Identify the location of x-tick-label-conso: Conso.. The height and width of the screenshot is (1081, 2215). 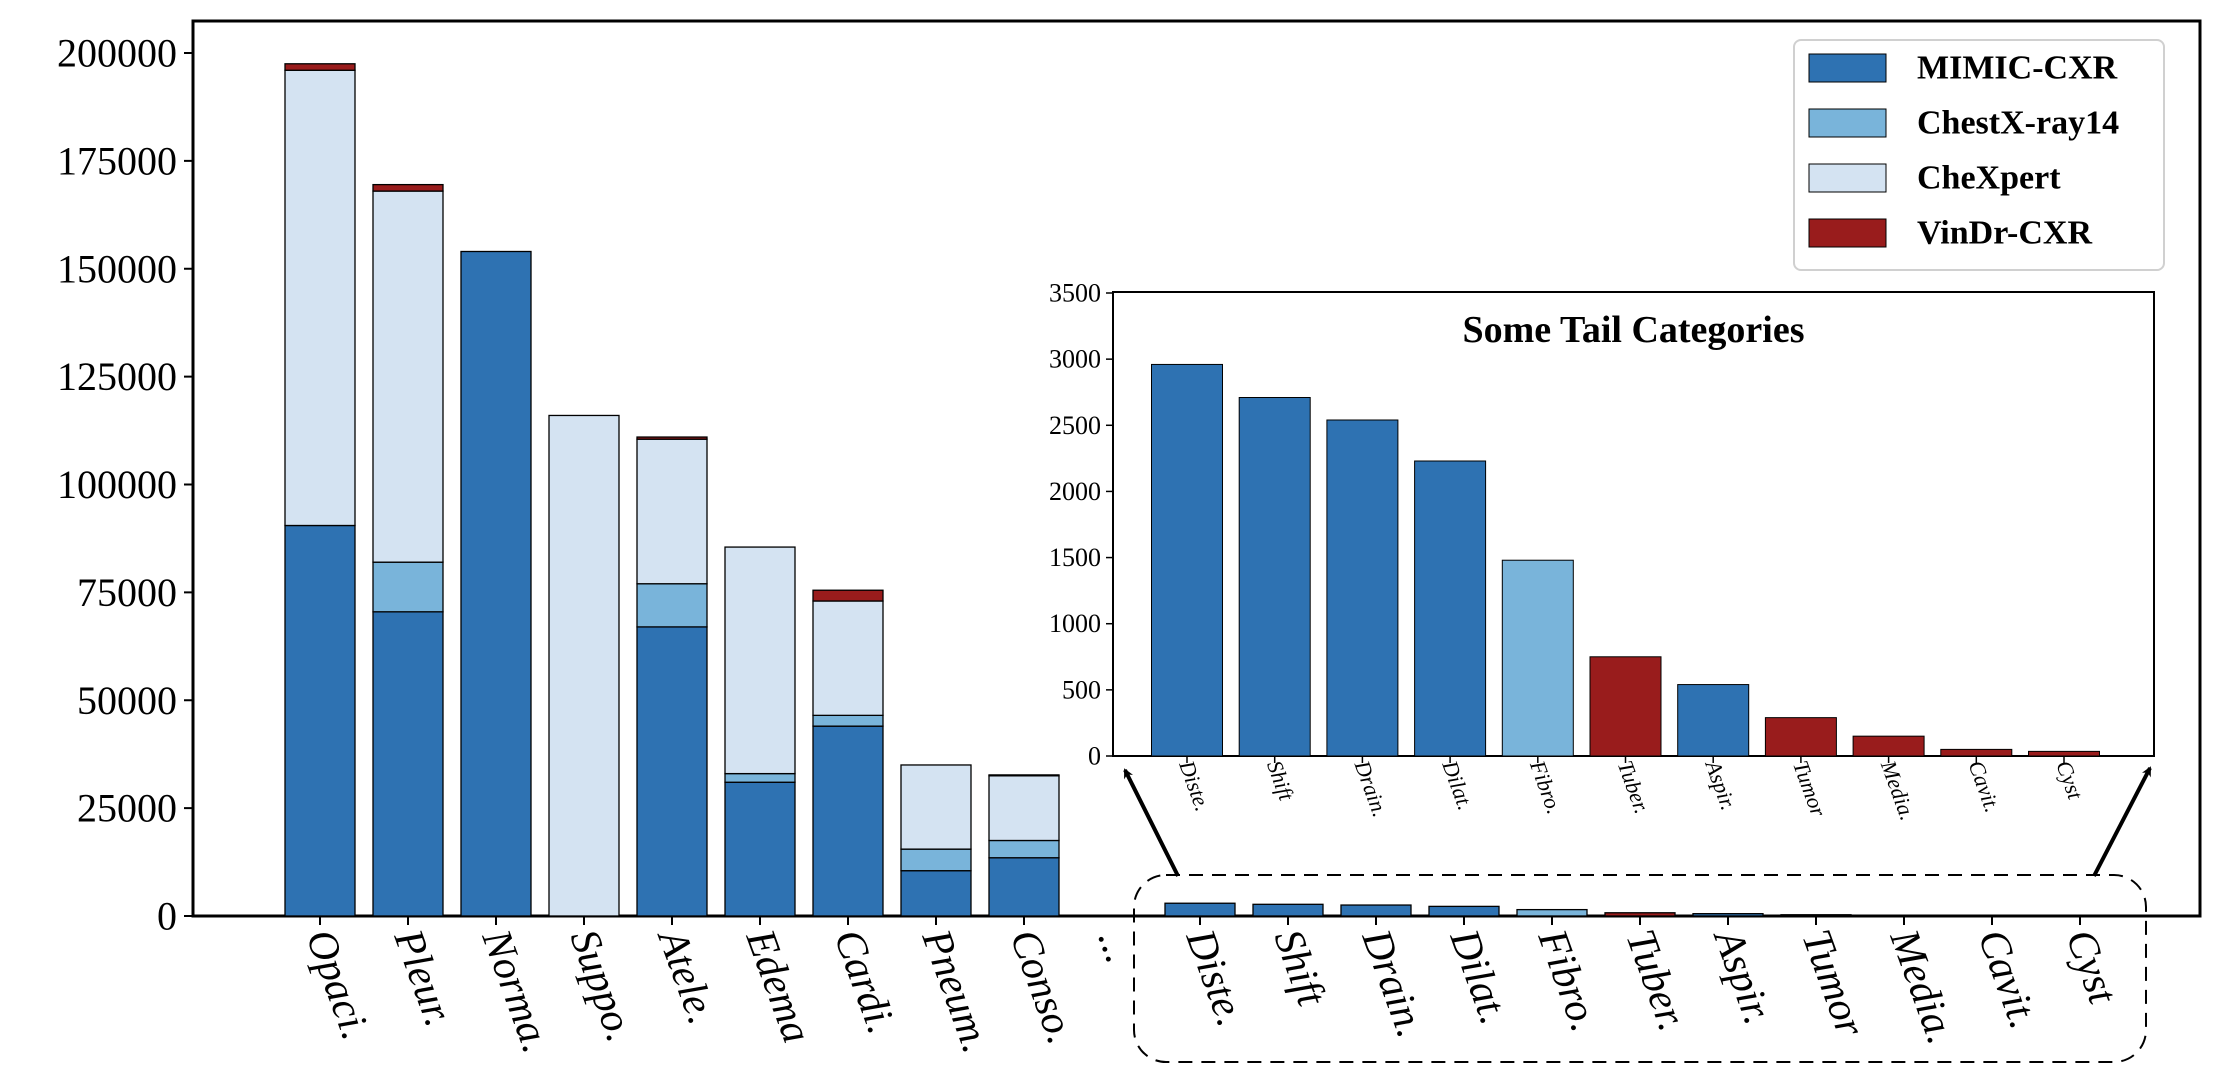
(1043, 987).